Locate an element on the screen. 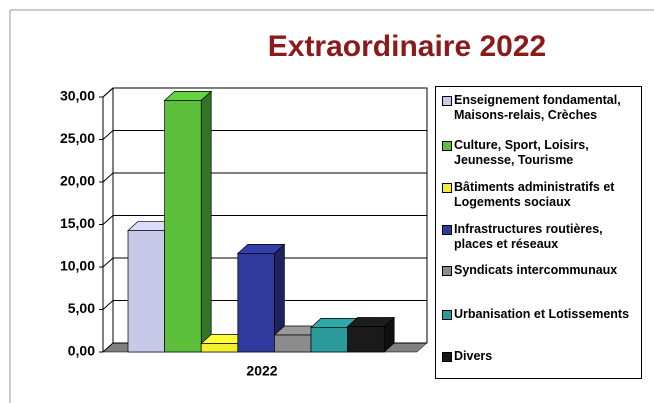  legend-label: Urbanisation et Lotissements is located at coordinates (542, 314).